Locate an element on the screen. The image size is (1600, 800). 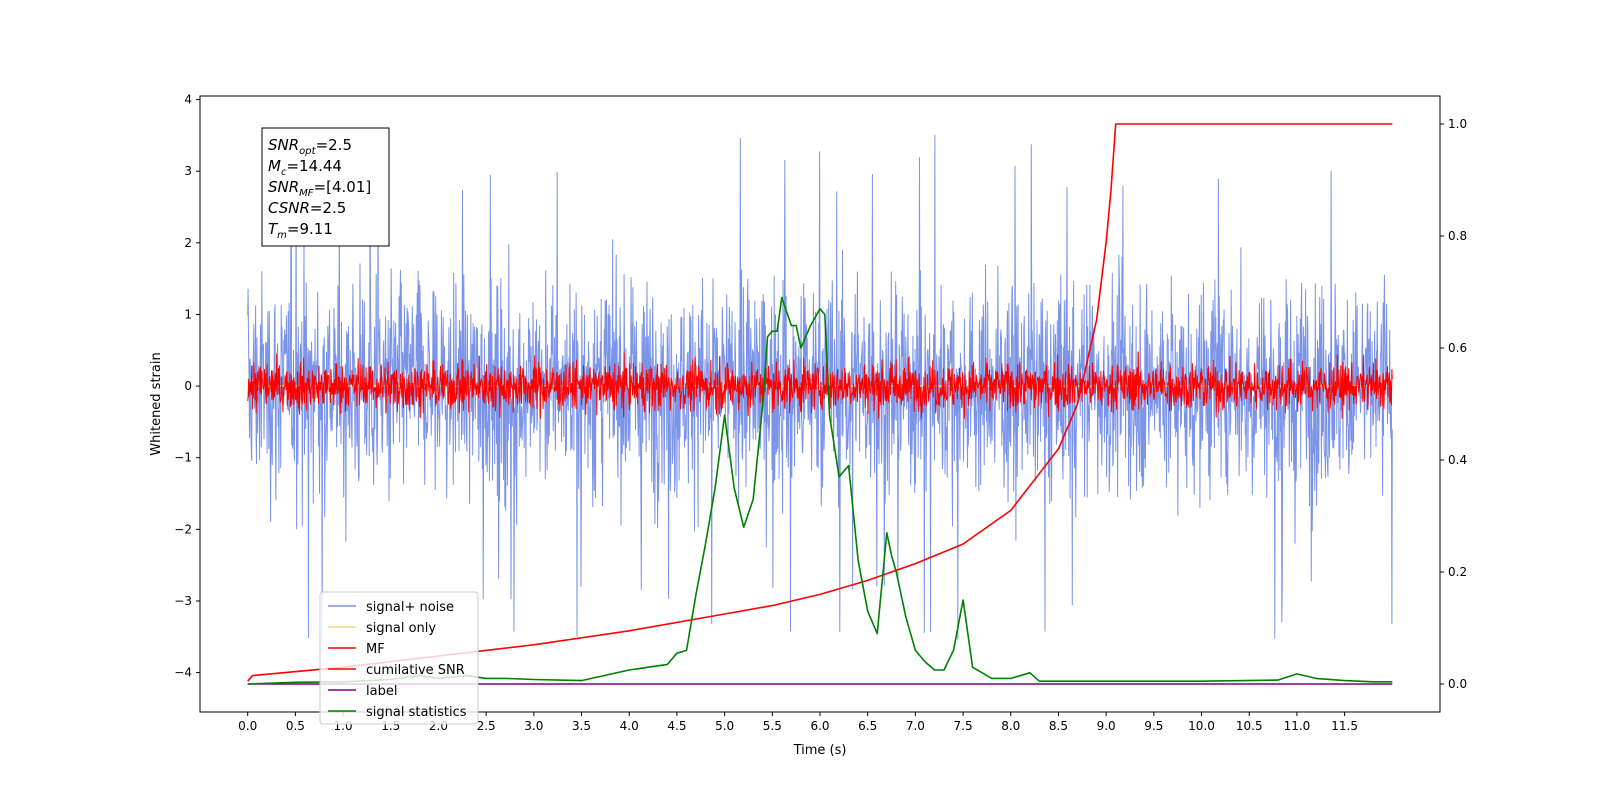
x-tick-label: 4.0 is located at coordinates (629, 726).